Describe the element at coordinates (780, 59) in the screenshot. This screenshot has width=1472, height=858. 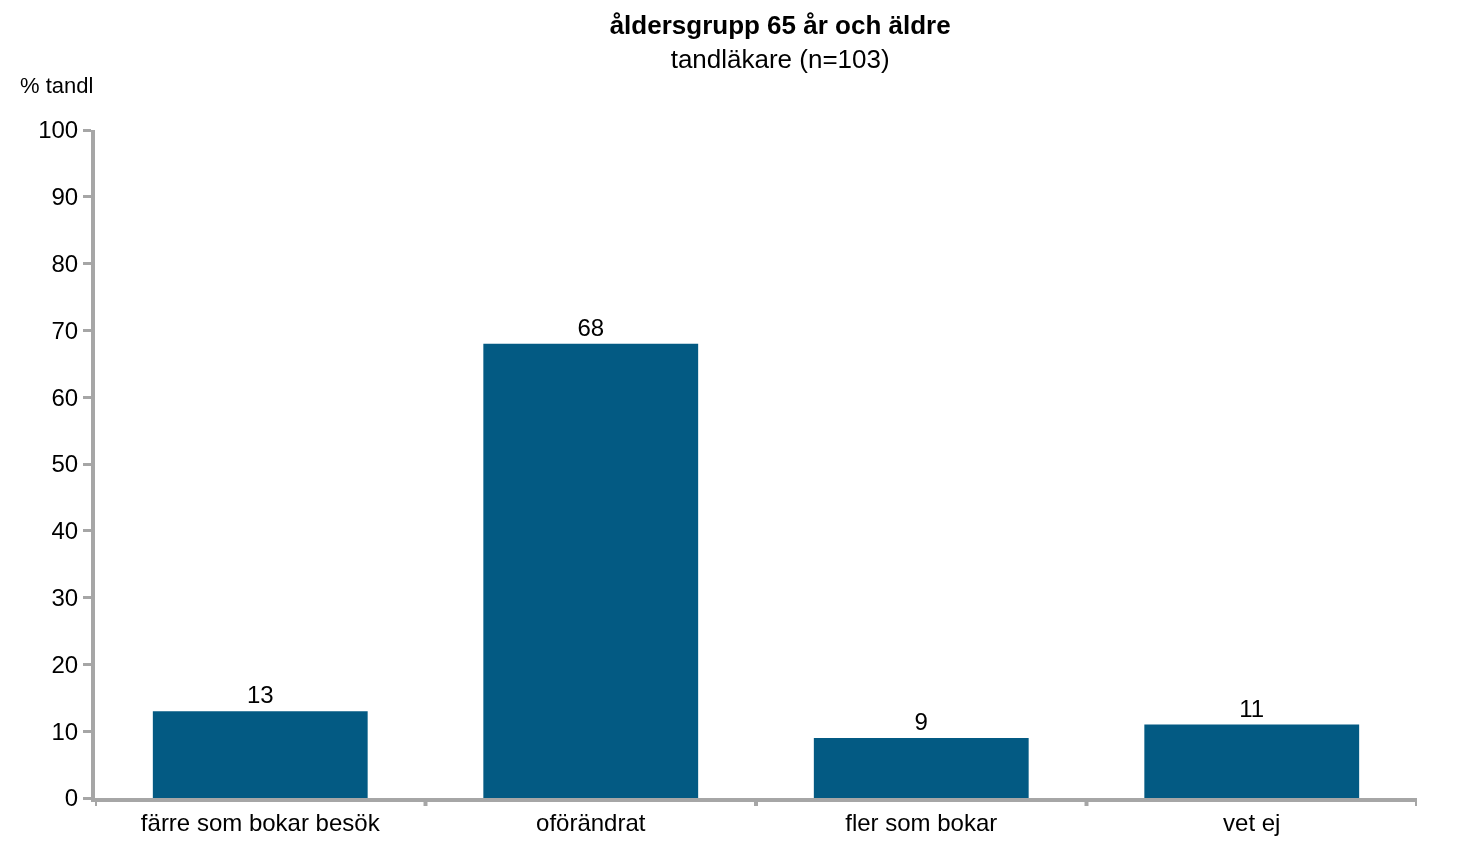
I see `chart-subtitle: tandläkare (n=103)` at that location.